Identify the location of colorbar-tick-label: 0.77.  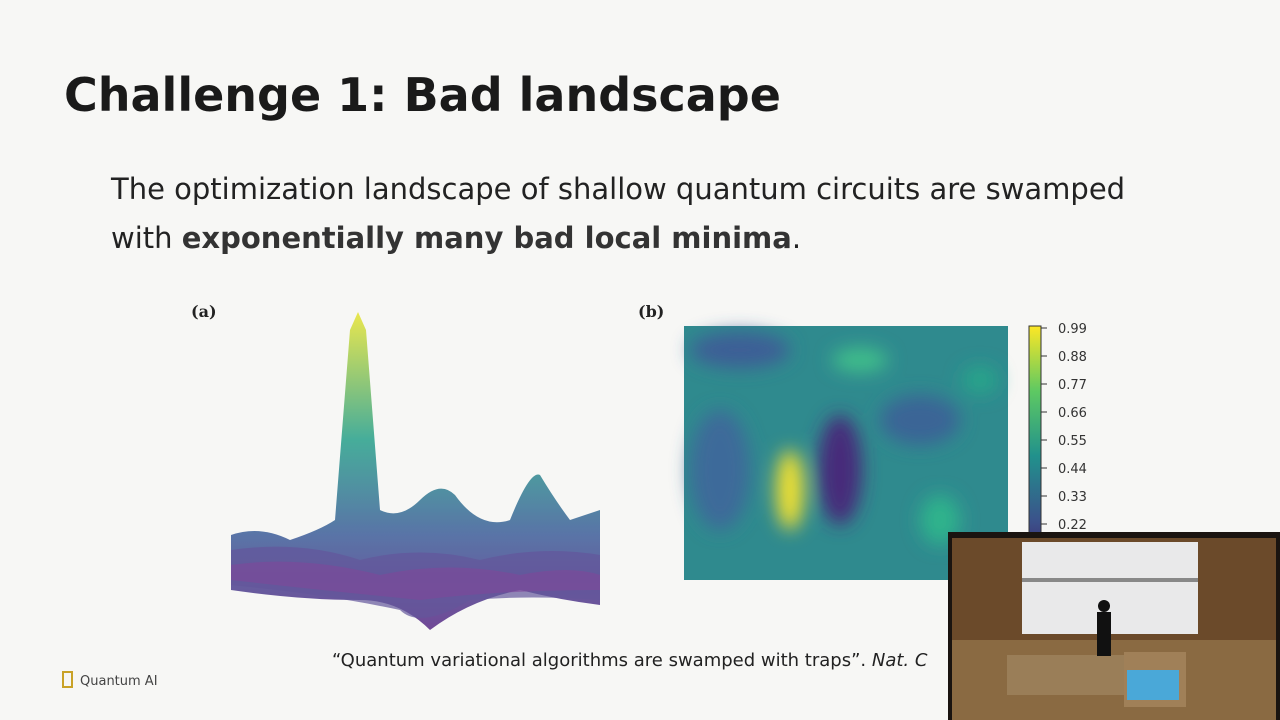
(1072, 385).